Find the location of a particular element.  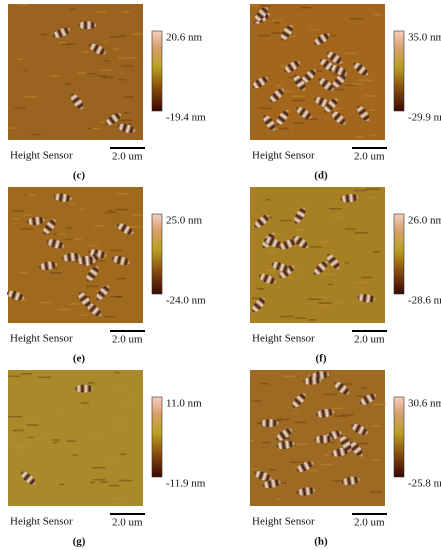

panel: 30.6 nm -25.8 nm Height Sensor 2.0 um (h) is located at coordinates (345, 459).